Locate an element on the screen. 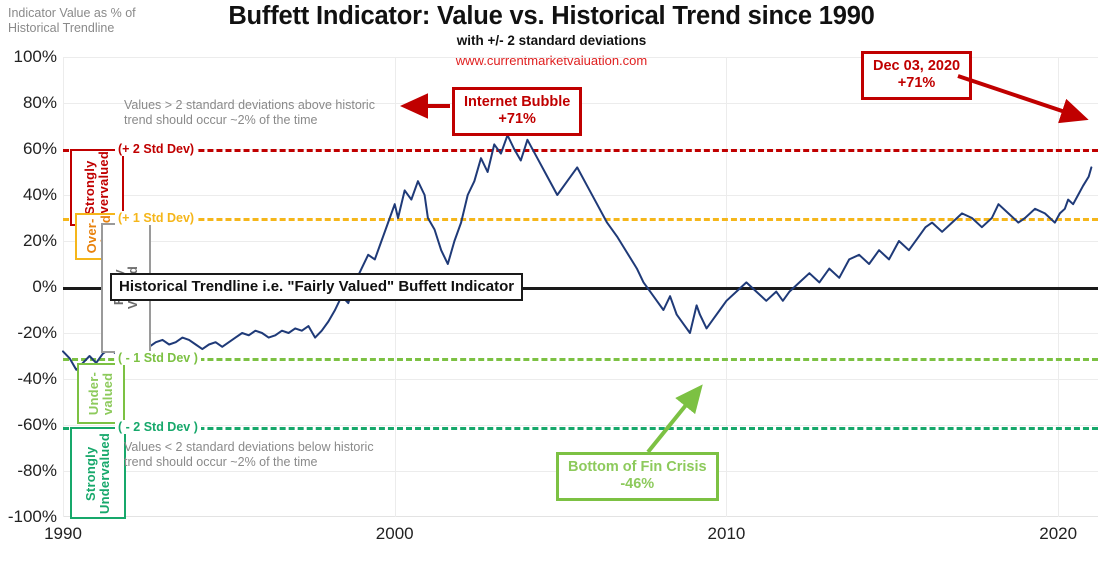 The height and width of the screenshot is (566, 1103). y-tick-label: 20% is located at coordinates (39, 240).